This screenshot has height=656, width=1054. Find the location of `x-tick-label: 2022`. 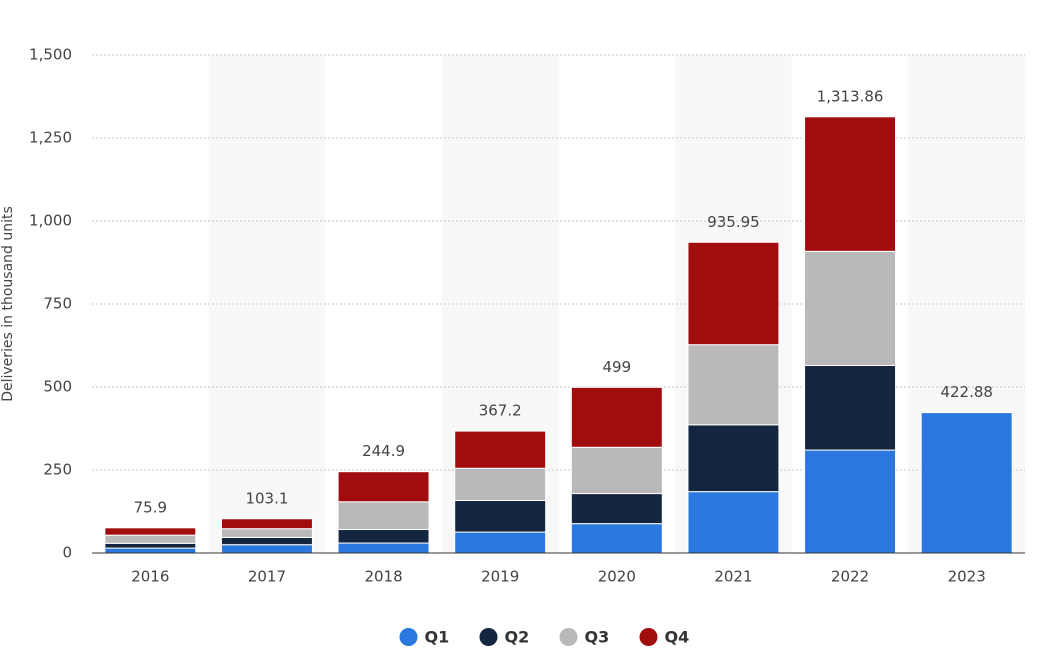

x-tick-label: 2022 is located at coordinates (850, 577).